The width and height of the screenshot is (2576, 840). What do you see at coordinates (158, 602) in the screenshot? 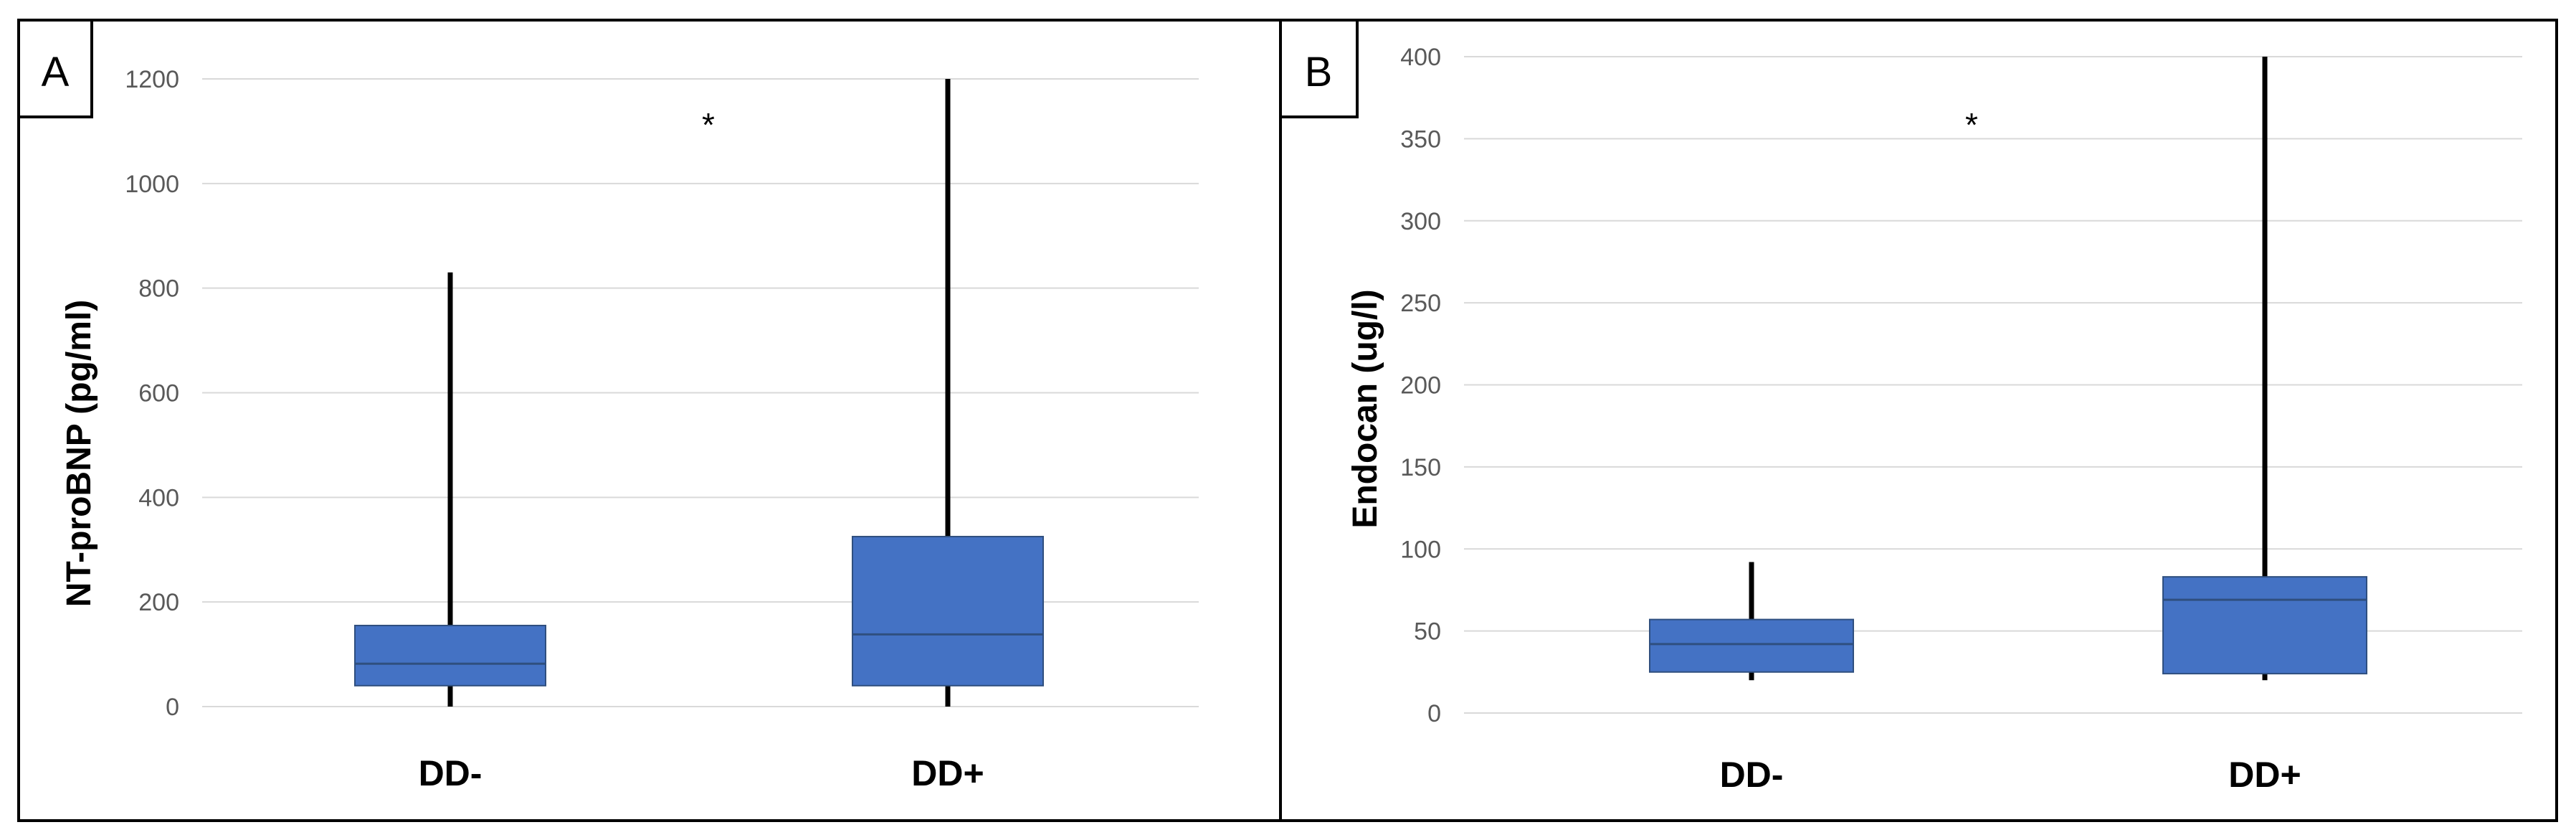
I see `panel-a-y-tick-label: 200` at bounding box center [158, 602].